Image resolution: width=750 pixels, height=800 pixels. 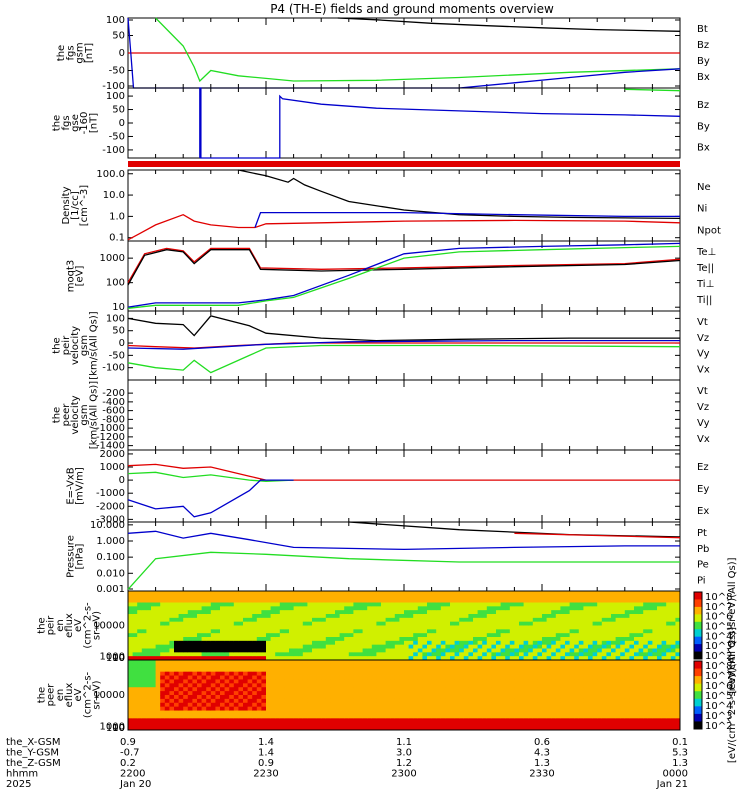 What do you see at coordinates (117, 71) in the screenshot?
I see `y-tick-label: -50` at bounding box center [117, 71].